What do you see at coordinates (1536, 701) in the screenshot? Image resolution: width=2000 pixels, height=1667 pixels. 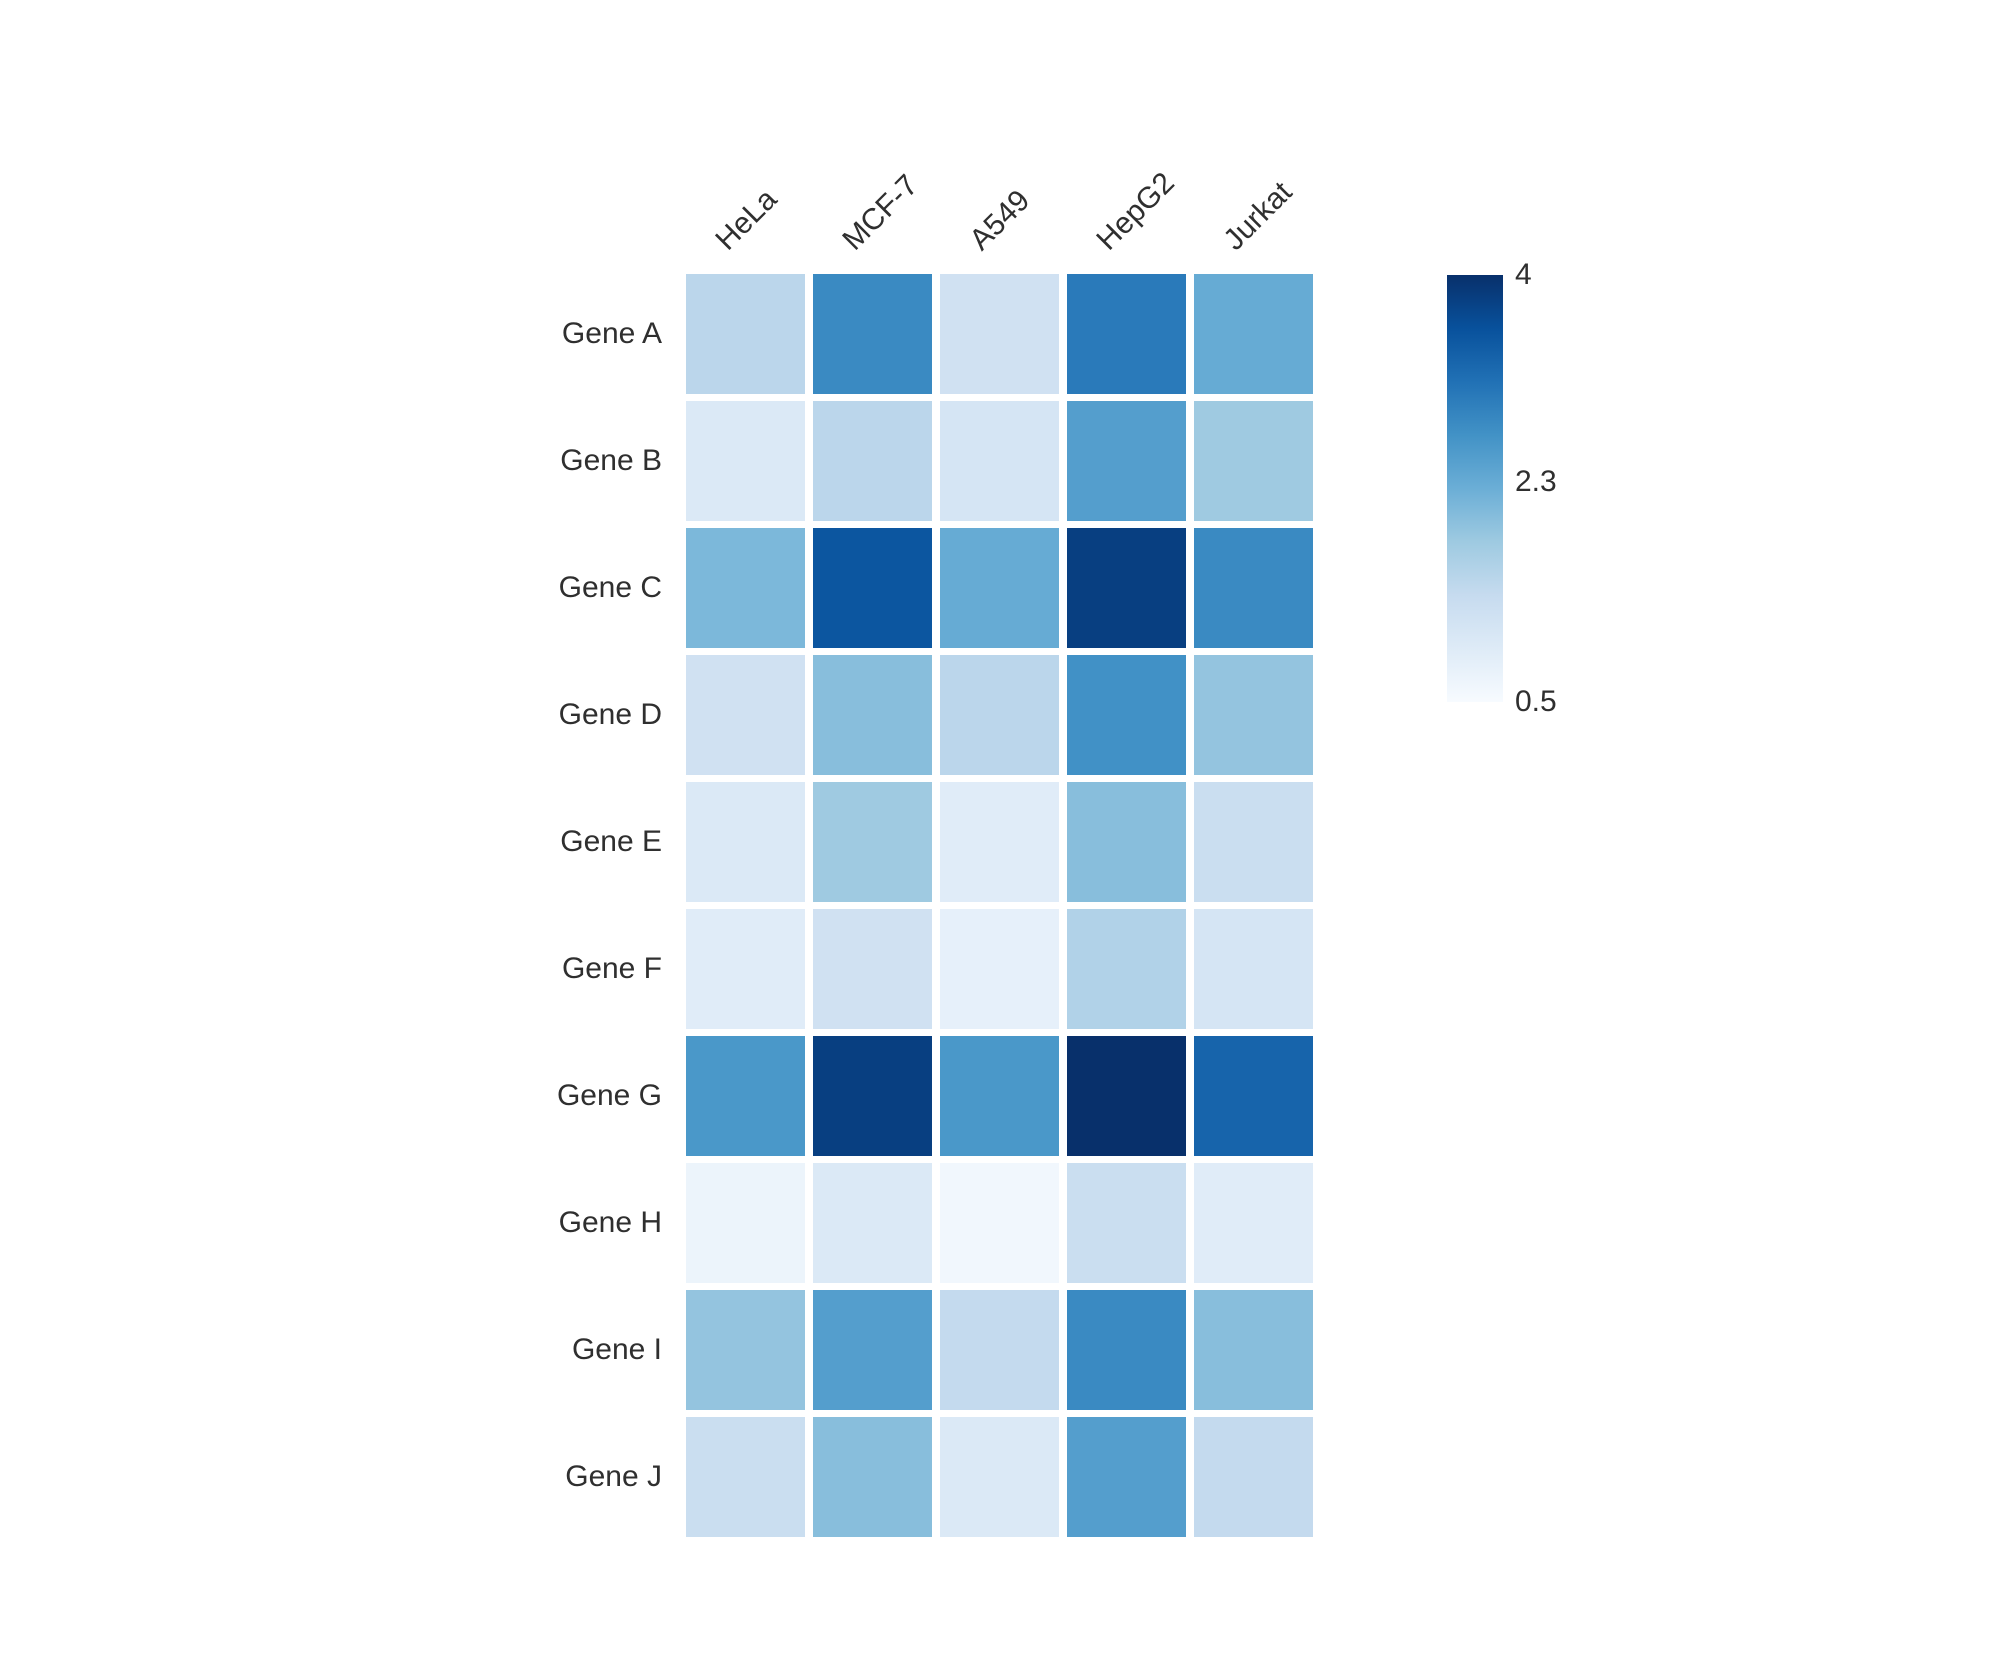 I see `colorbar-tick-label: 0.5` at bounding box center [1536, 701].